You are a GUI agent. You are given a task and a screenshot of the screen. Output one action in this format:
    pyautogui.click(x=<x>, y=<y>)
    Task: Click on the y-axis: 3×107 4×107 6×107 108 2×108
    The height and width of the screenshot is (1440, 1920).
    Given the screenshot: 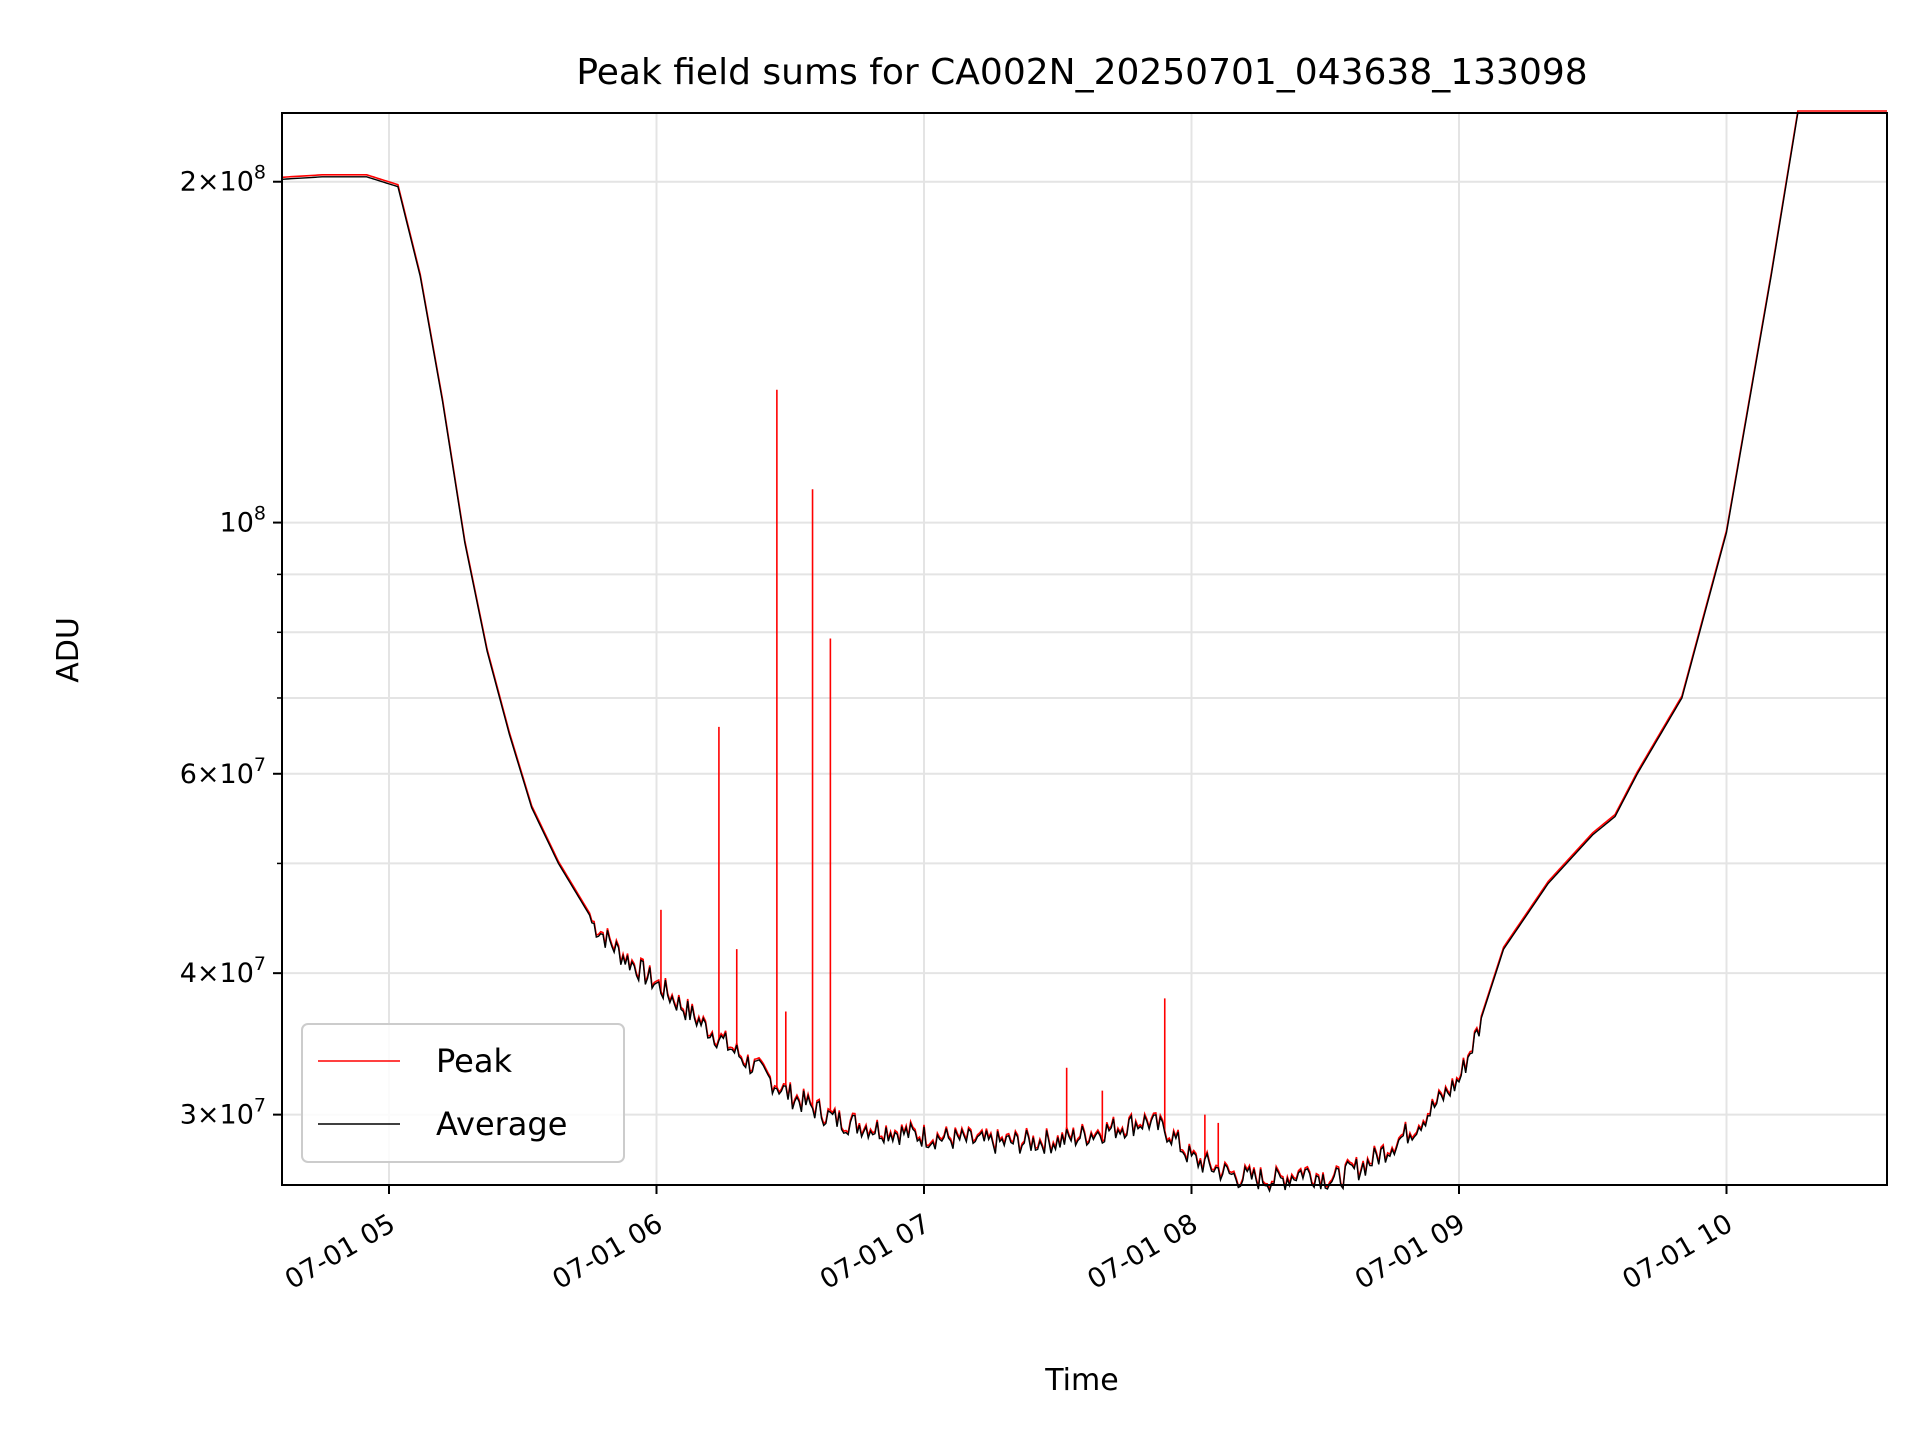 What is the action you would take?
    pyautogui.click(x=231, y=646)
    